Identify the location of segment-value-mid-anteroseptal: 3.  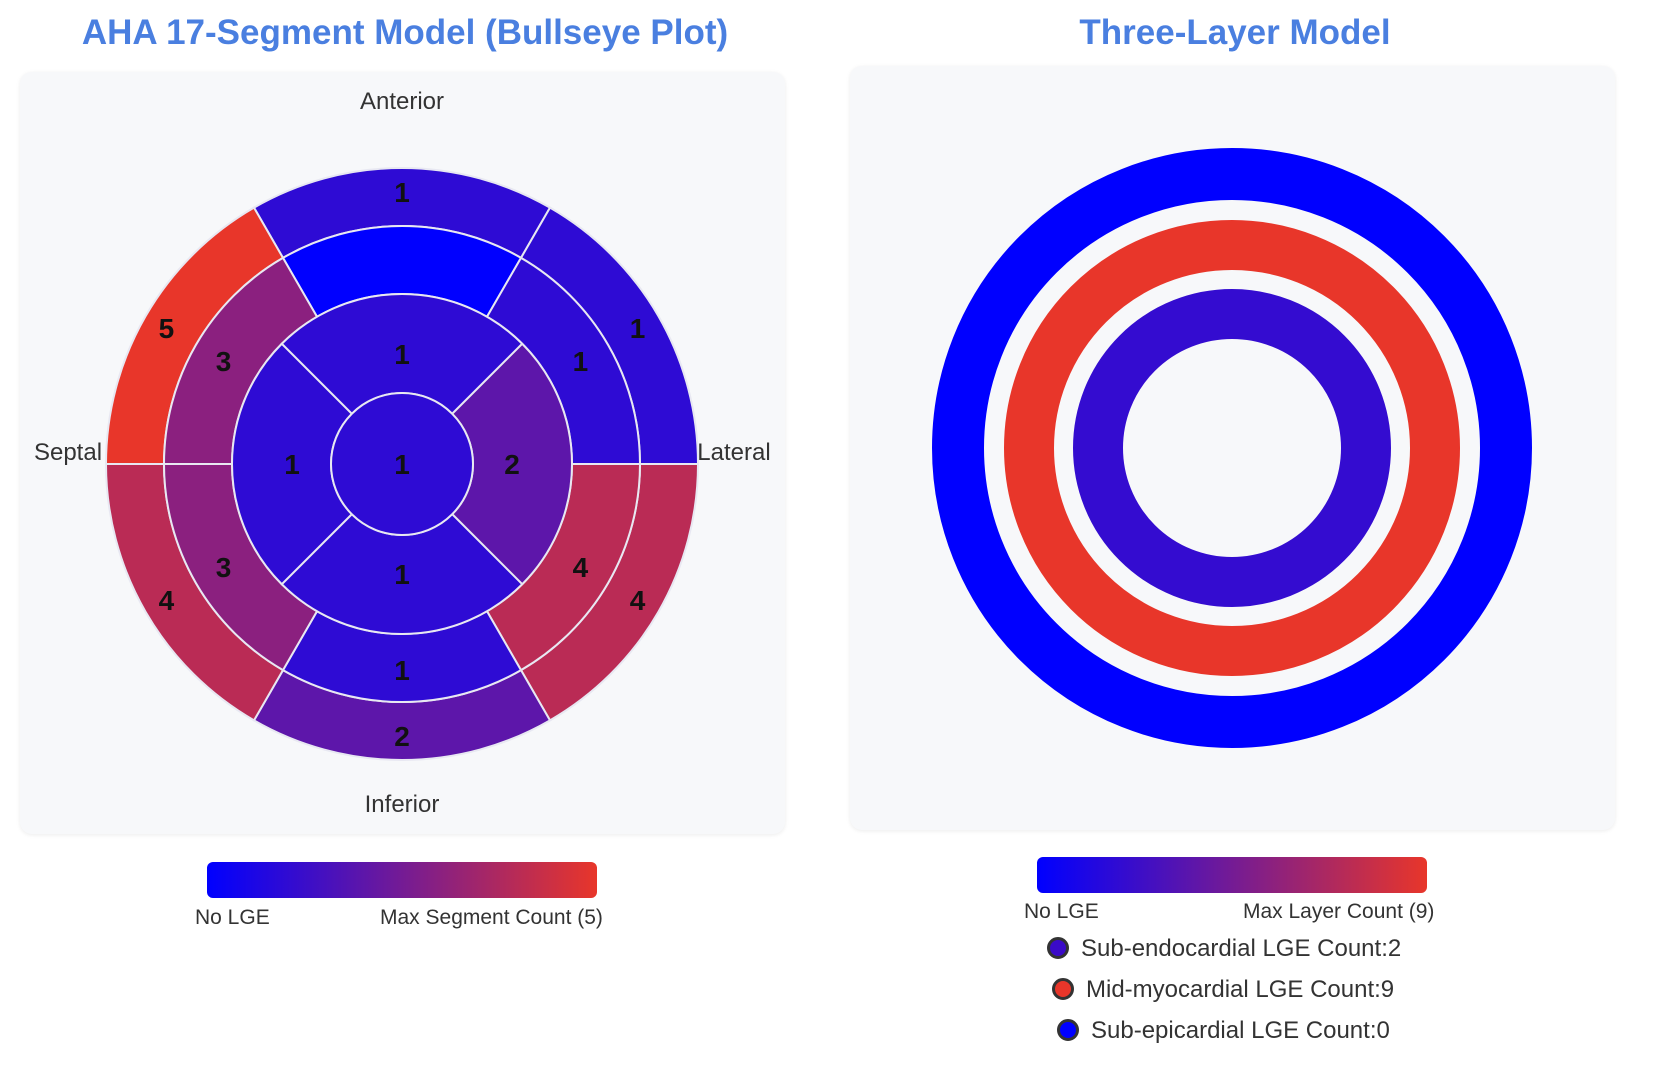
(224, 361).